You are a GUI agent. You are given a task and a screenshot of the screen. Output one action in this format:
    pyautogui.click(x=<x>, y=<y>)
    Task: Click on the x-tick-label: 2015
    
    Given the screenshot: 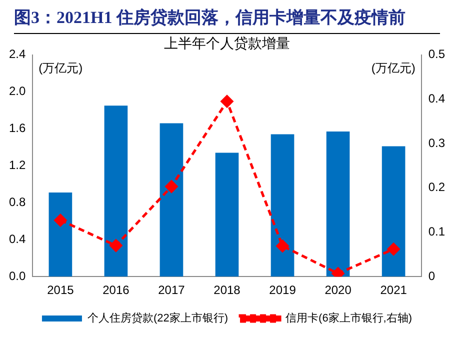 What is the action you would take?
    pyautogui.click(x=60, y=290)
    